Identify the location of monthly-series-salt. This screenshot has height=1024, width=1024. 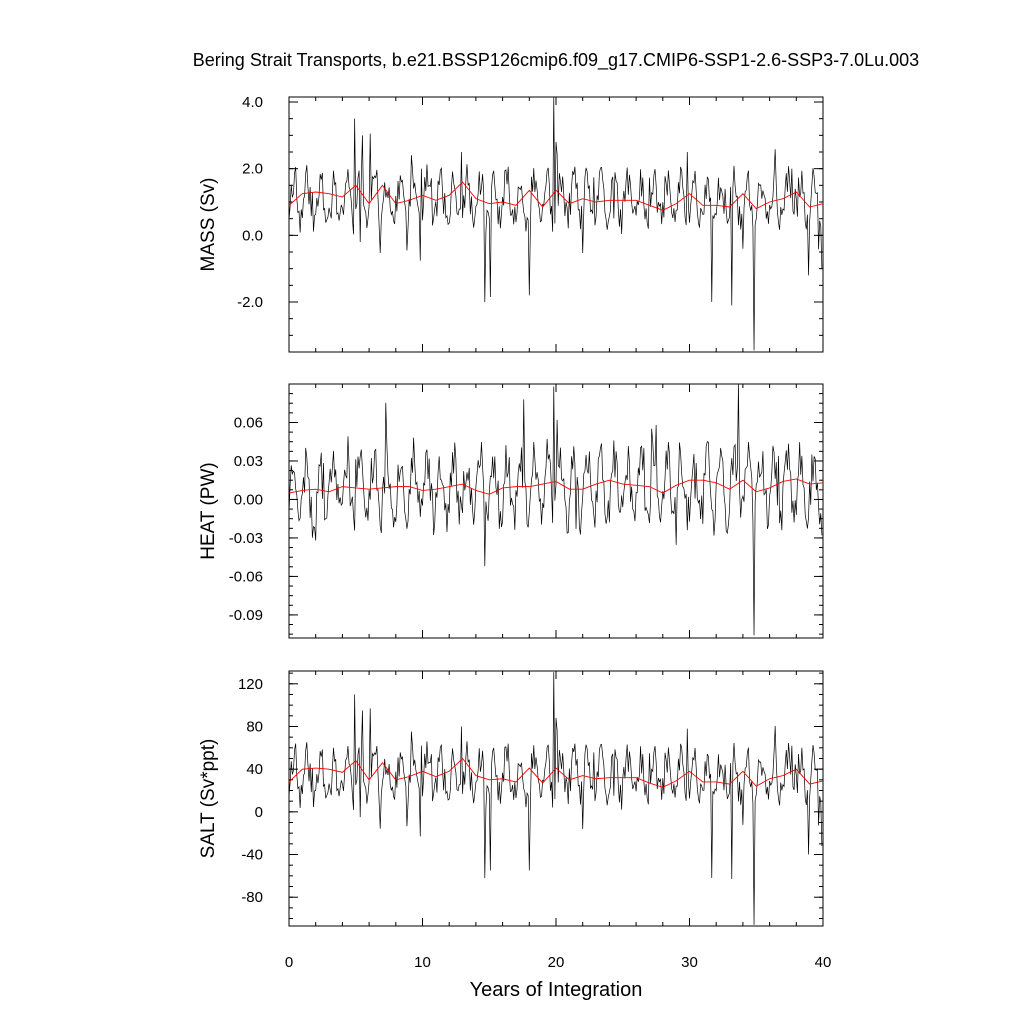
(555, 798).